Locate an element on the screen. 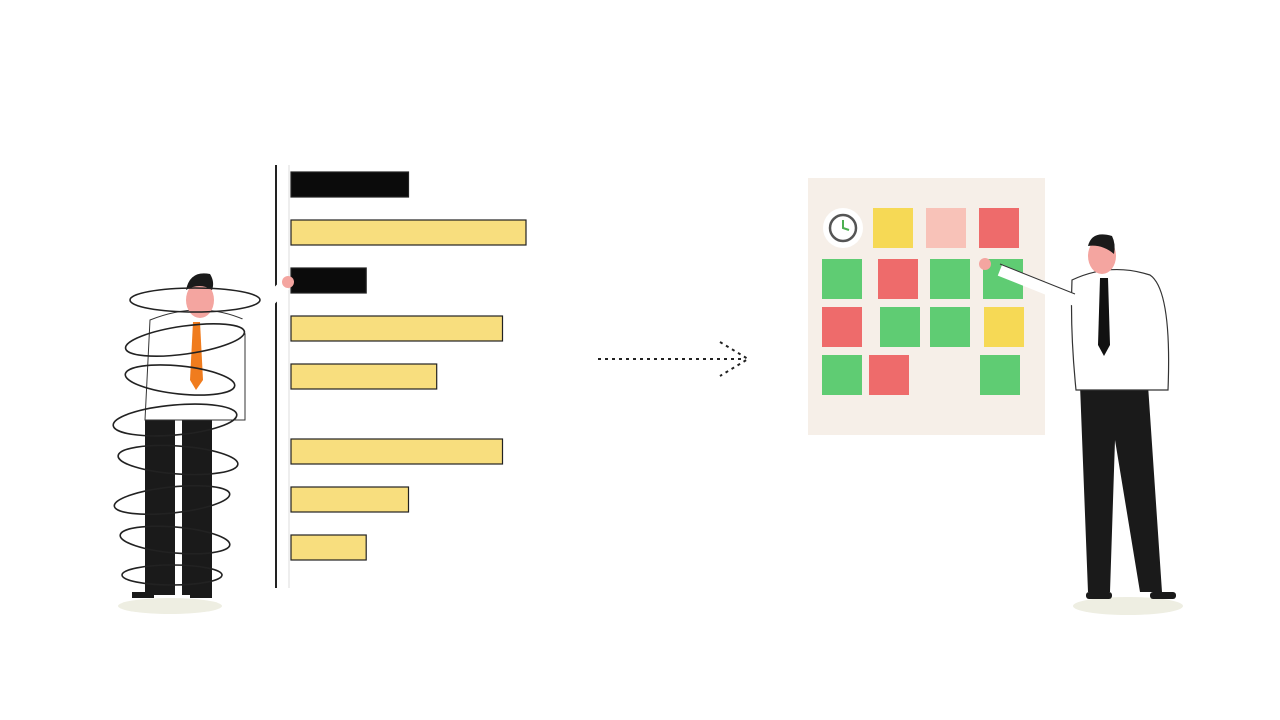 The height and width of the screenshot is (720, 1280). presenting-person is located at coordinates (1077, 416).